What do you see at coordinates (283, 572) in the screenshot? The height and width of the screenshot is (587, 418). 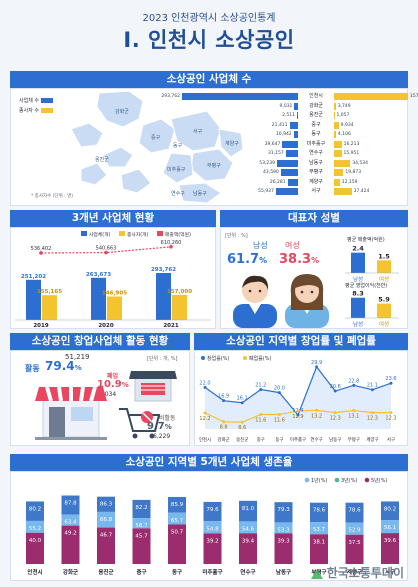 I see `region-axis-label: 남동구` at bounding box center [283, 572].